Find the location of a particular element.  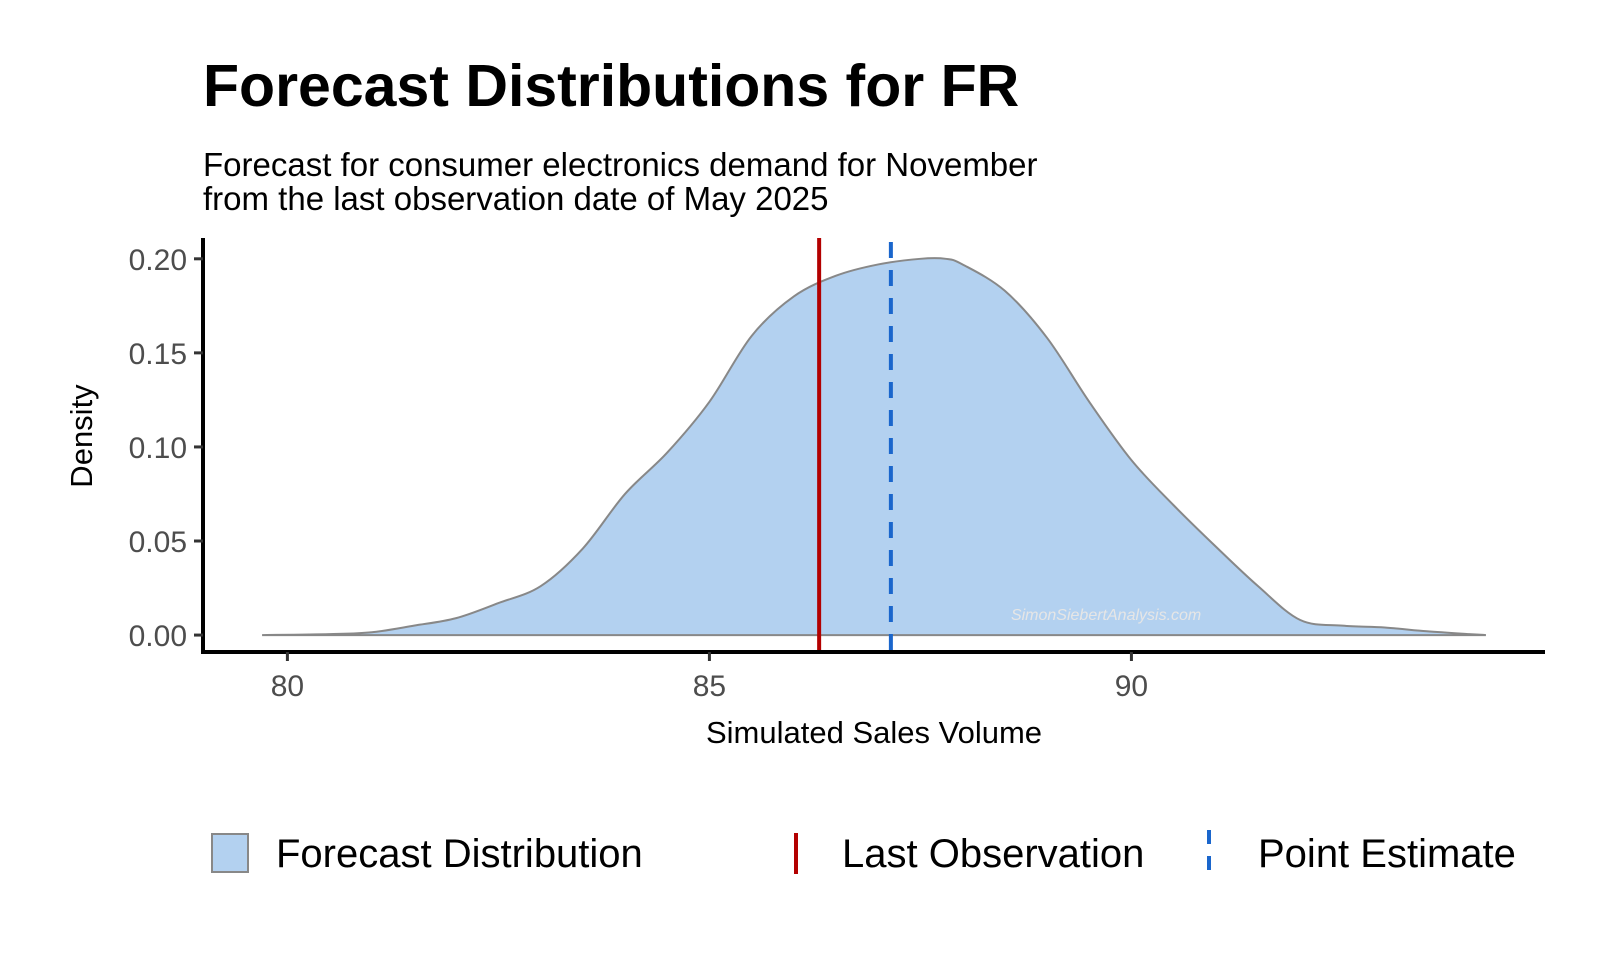

legend-label-last-observation: Last Observation is located at coordinates (993, 854).